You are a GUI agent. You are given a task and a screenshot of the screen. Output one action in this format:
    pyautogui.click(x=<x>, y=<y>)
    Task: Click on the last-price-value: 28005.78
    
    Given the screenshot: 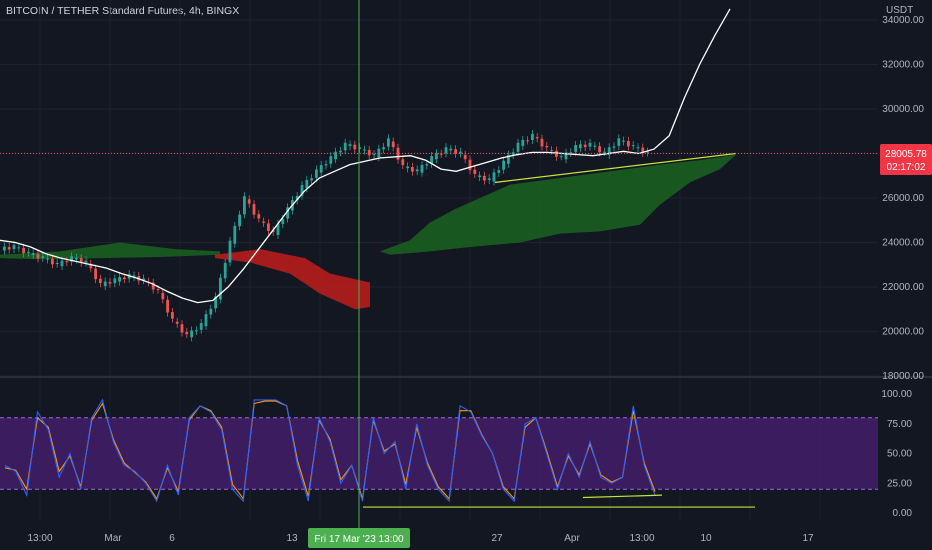 What is the action you would take?
    pyautogui.click(x=906, y=154)
    